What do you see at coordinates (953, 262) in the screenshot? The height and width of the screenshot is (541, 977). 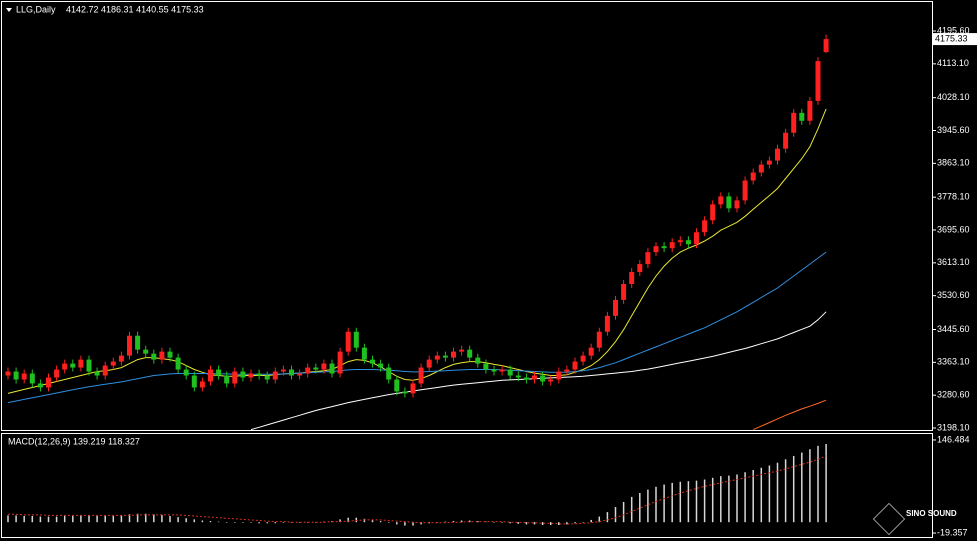 I see `y-tick-label: 3613.10` at bounding box center [953, 262].